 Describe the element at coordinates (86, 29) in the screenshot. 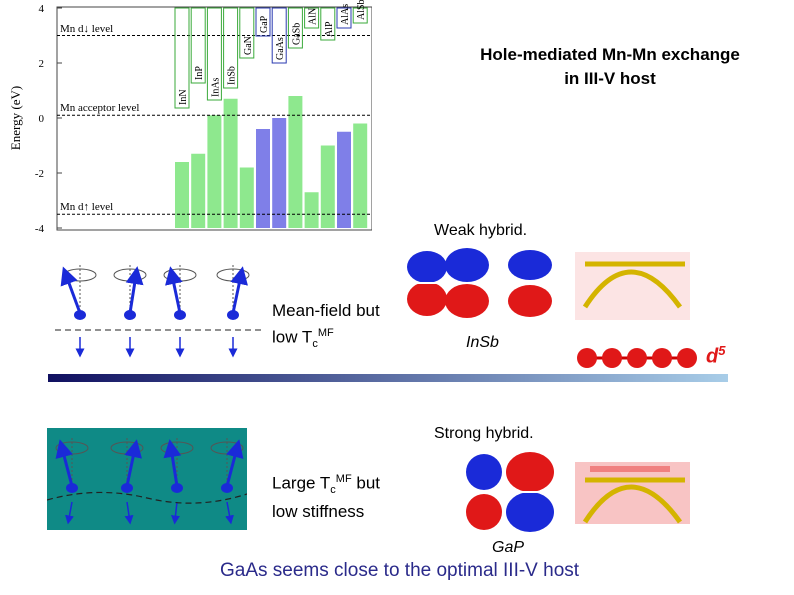

I see `mn-d-down-level-label: Mn d↓ level` at that location.